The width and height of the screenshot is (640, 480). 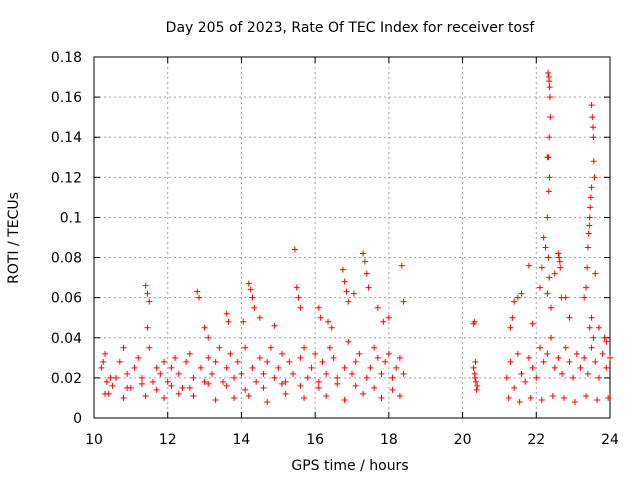 I want to click on x-tick-label: 18, so click(x=389, y=440).